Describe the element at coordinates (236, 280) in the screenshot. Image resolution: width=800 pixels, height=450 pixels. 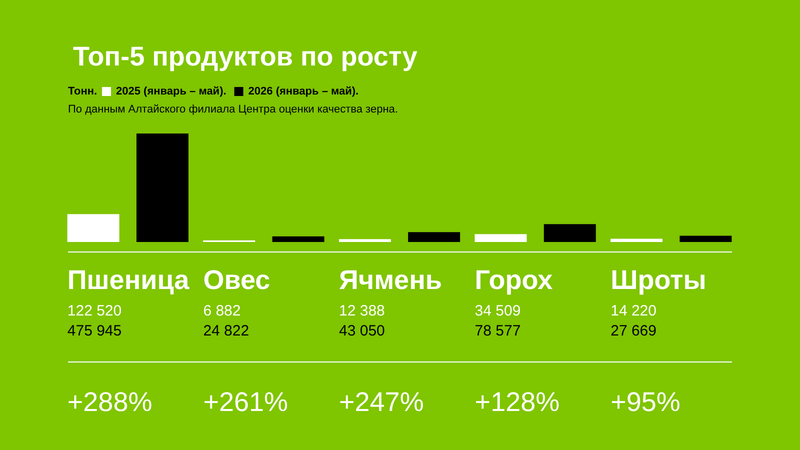
I see `x-tick-label: Овес` at that location.